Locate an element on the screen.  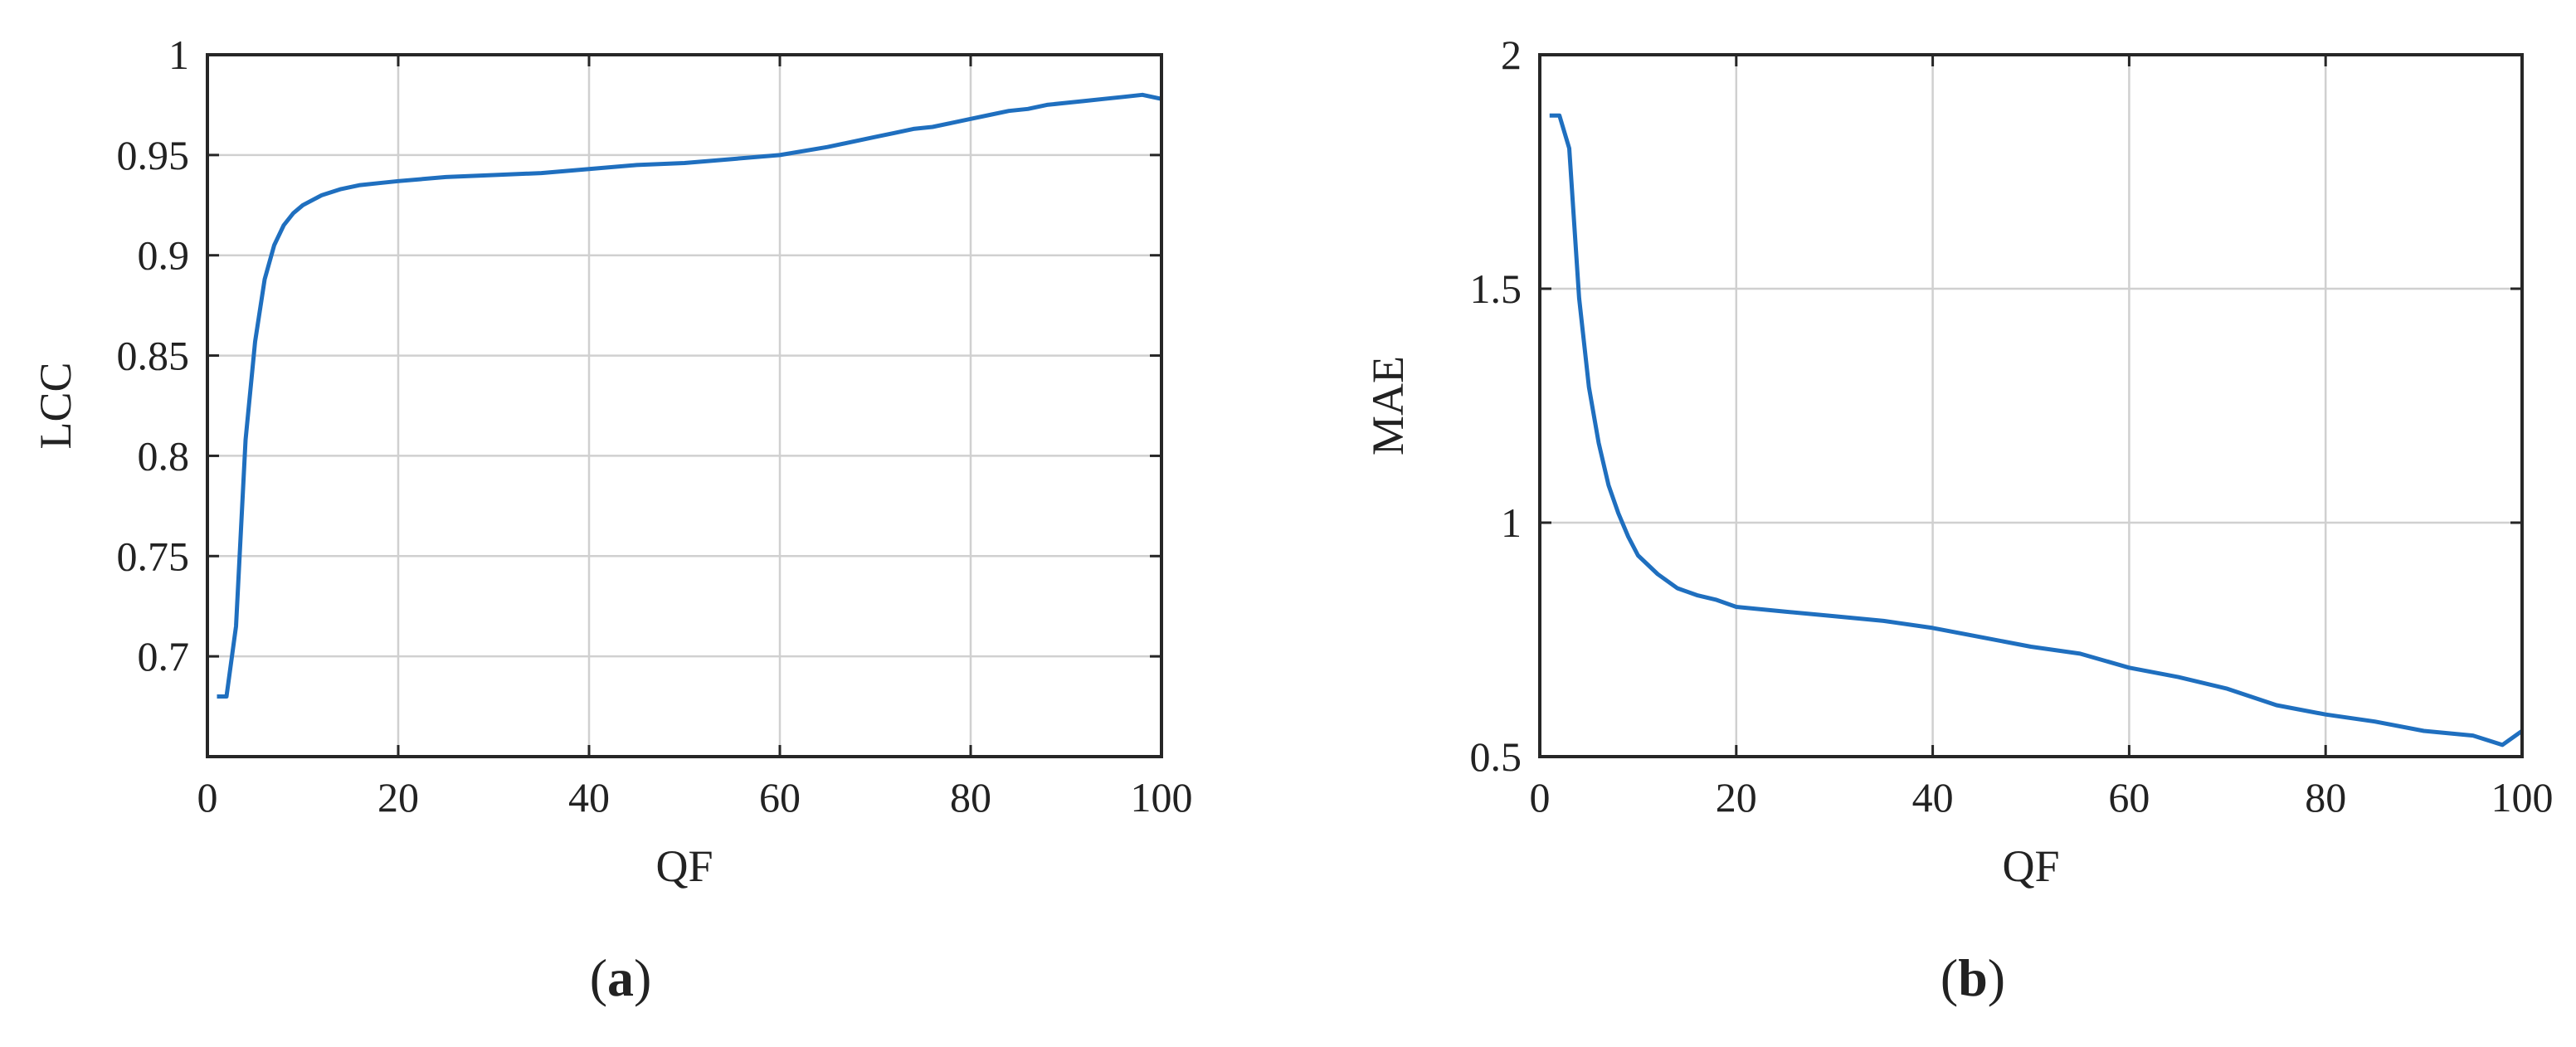
y-axis-label: LCC is located at coordinates (55, 405).